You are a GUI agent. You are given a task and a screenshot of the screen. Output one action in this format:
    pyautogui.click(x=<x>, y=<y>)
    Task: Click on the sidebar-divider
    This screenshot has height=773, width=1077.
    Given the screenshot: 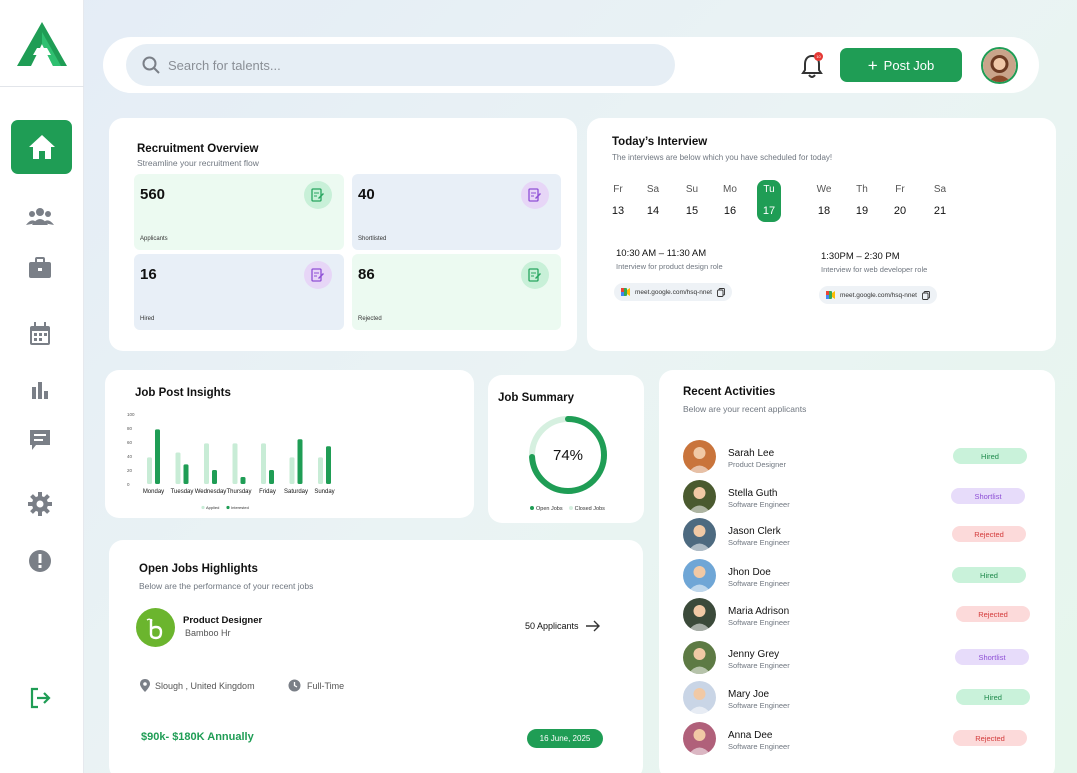 What is the action you would take?
    pyautogui.click(x=42, y=86)
    